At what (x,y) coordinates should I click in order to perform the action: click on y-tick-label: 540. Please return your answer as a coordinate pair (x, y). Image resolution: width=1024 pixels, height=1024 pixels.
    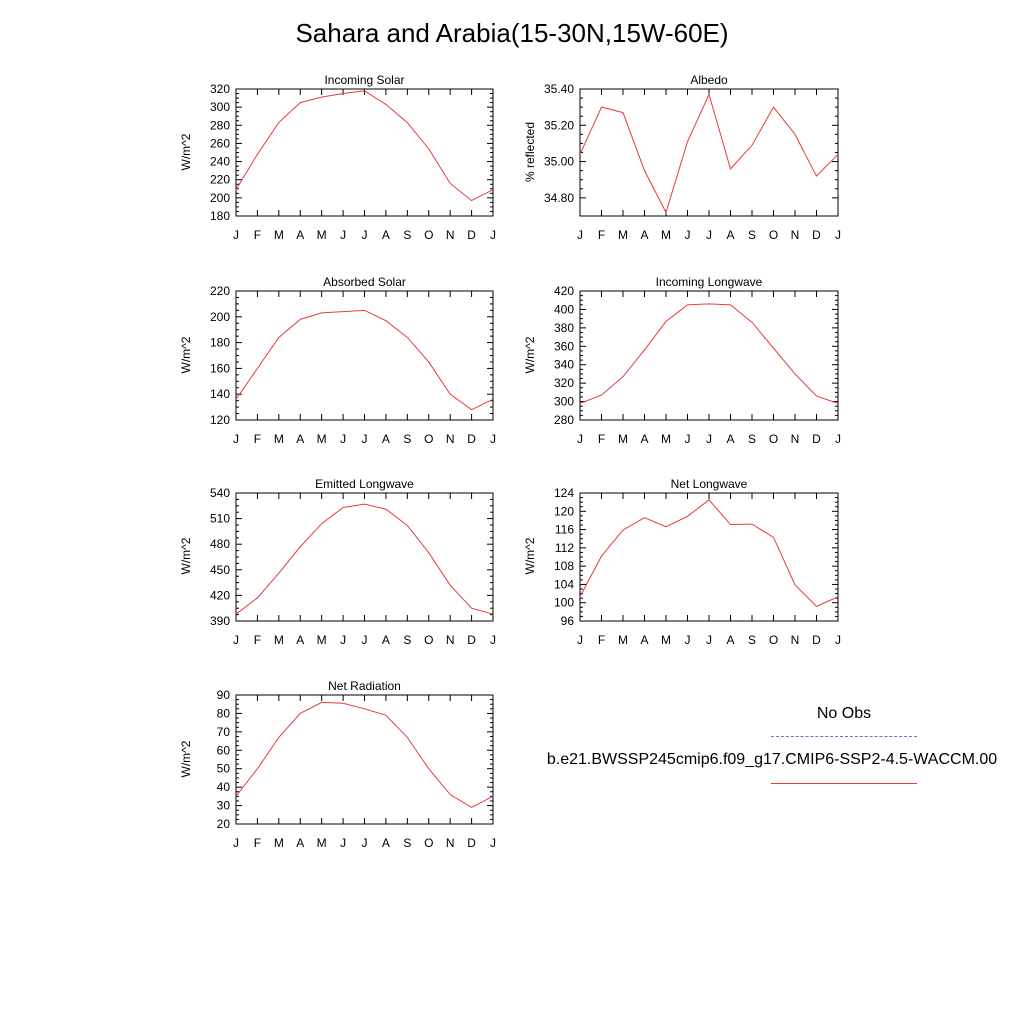
    Looking at the image, I should click on (220, 493).